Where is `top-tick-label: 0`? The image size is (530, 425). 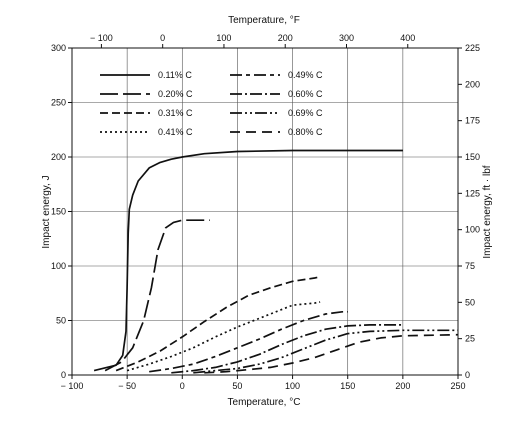 top-tick-label: 0 is located at coordinates (162, 38).